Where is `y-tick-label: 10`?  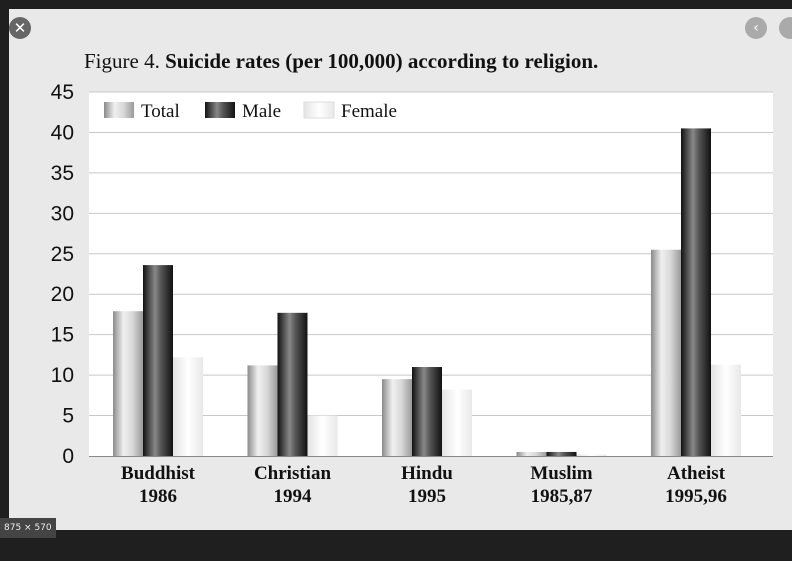 y-tick-label: 10 is located at coordinates (62, 375).